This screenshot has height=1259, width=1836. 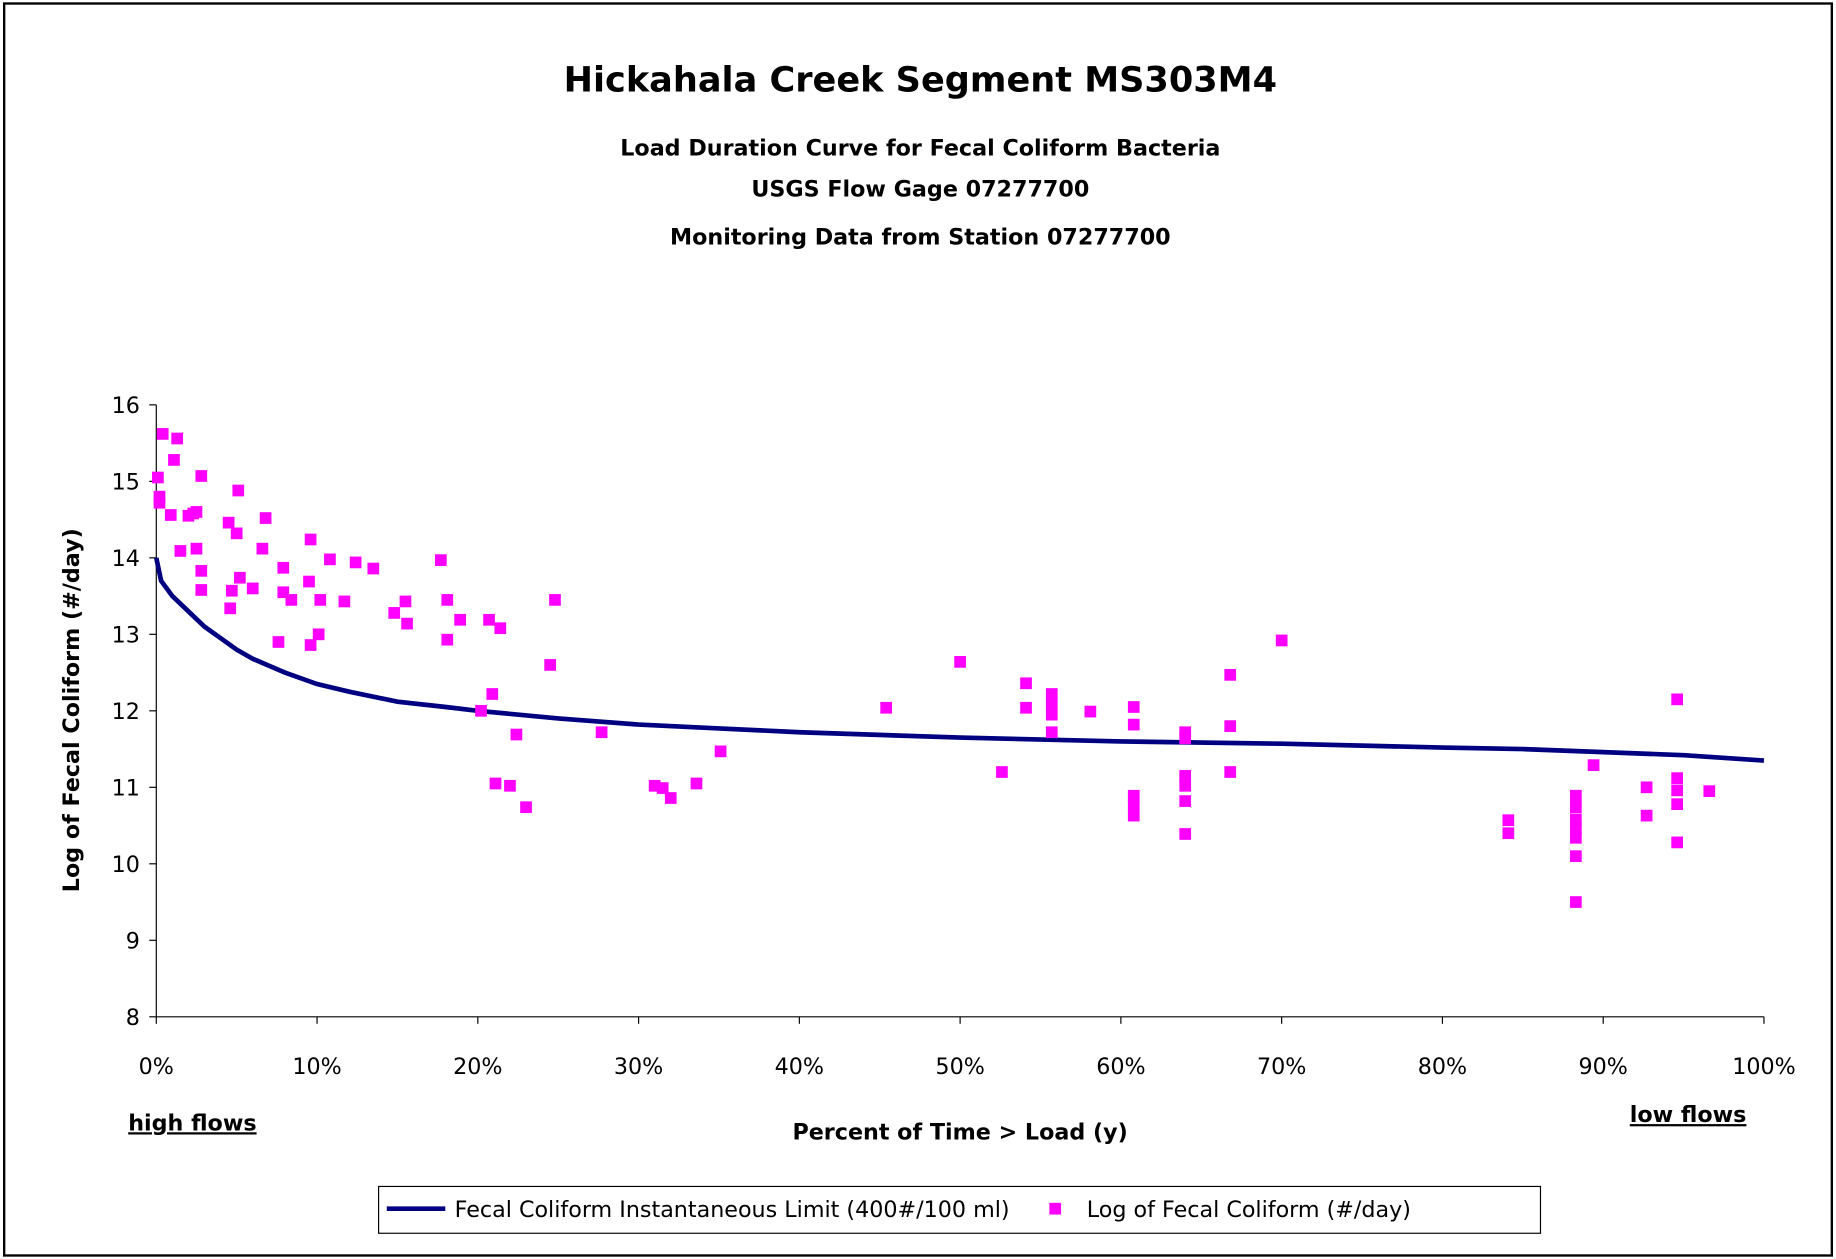 I want to click on y-tick-label: 12, so click(x=126, y=712).